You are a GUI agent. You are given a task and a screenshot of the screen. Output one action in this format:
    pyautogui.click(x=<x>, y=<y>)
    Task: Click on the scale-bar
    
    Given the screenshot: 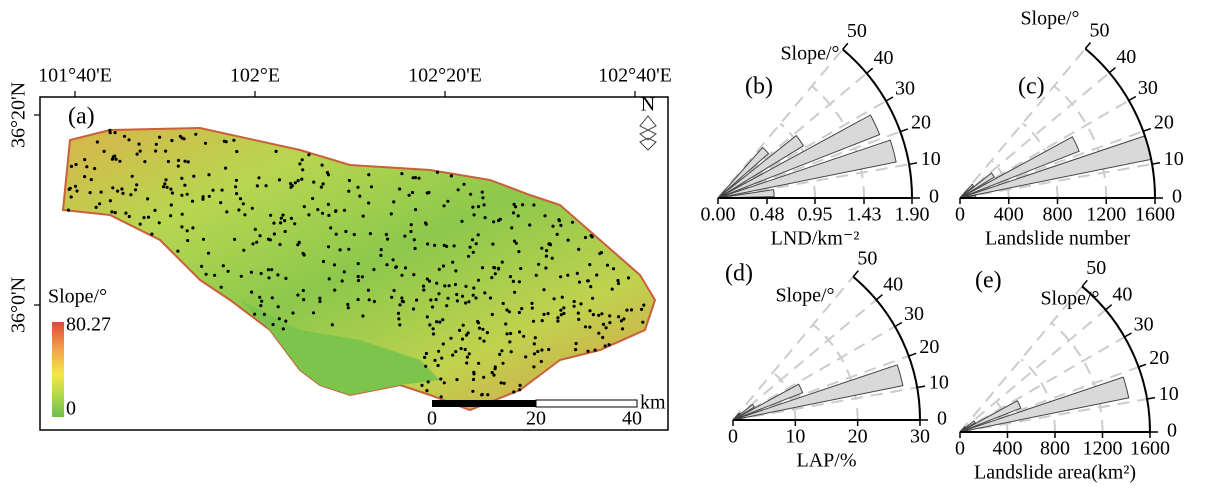 What is the action you would take?
    pyautogui.click(x=484, y=403)
    